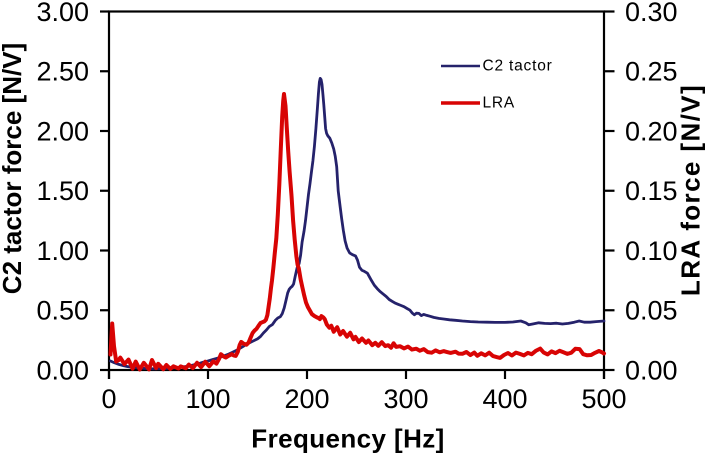 This screenshot has height=457, width=709. Describe the element at coordinates (651, 72) in the screenshot. I see `svg-text: 0.25` at that location.